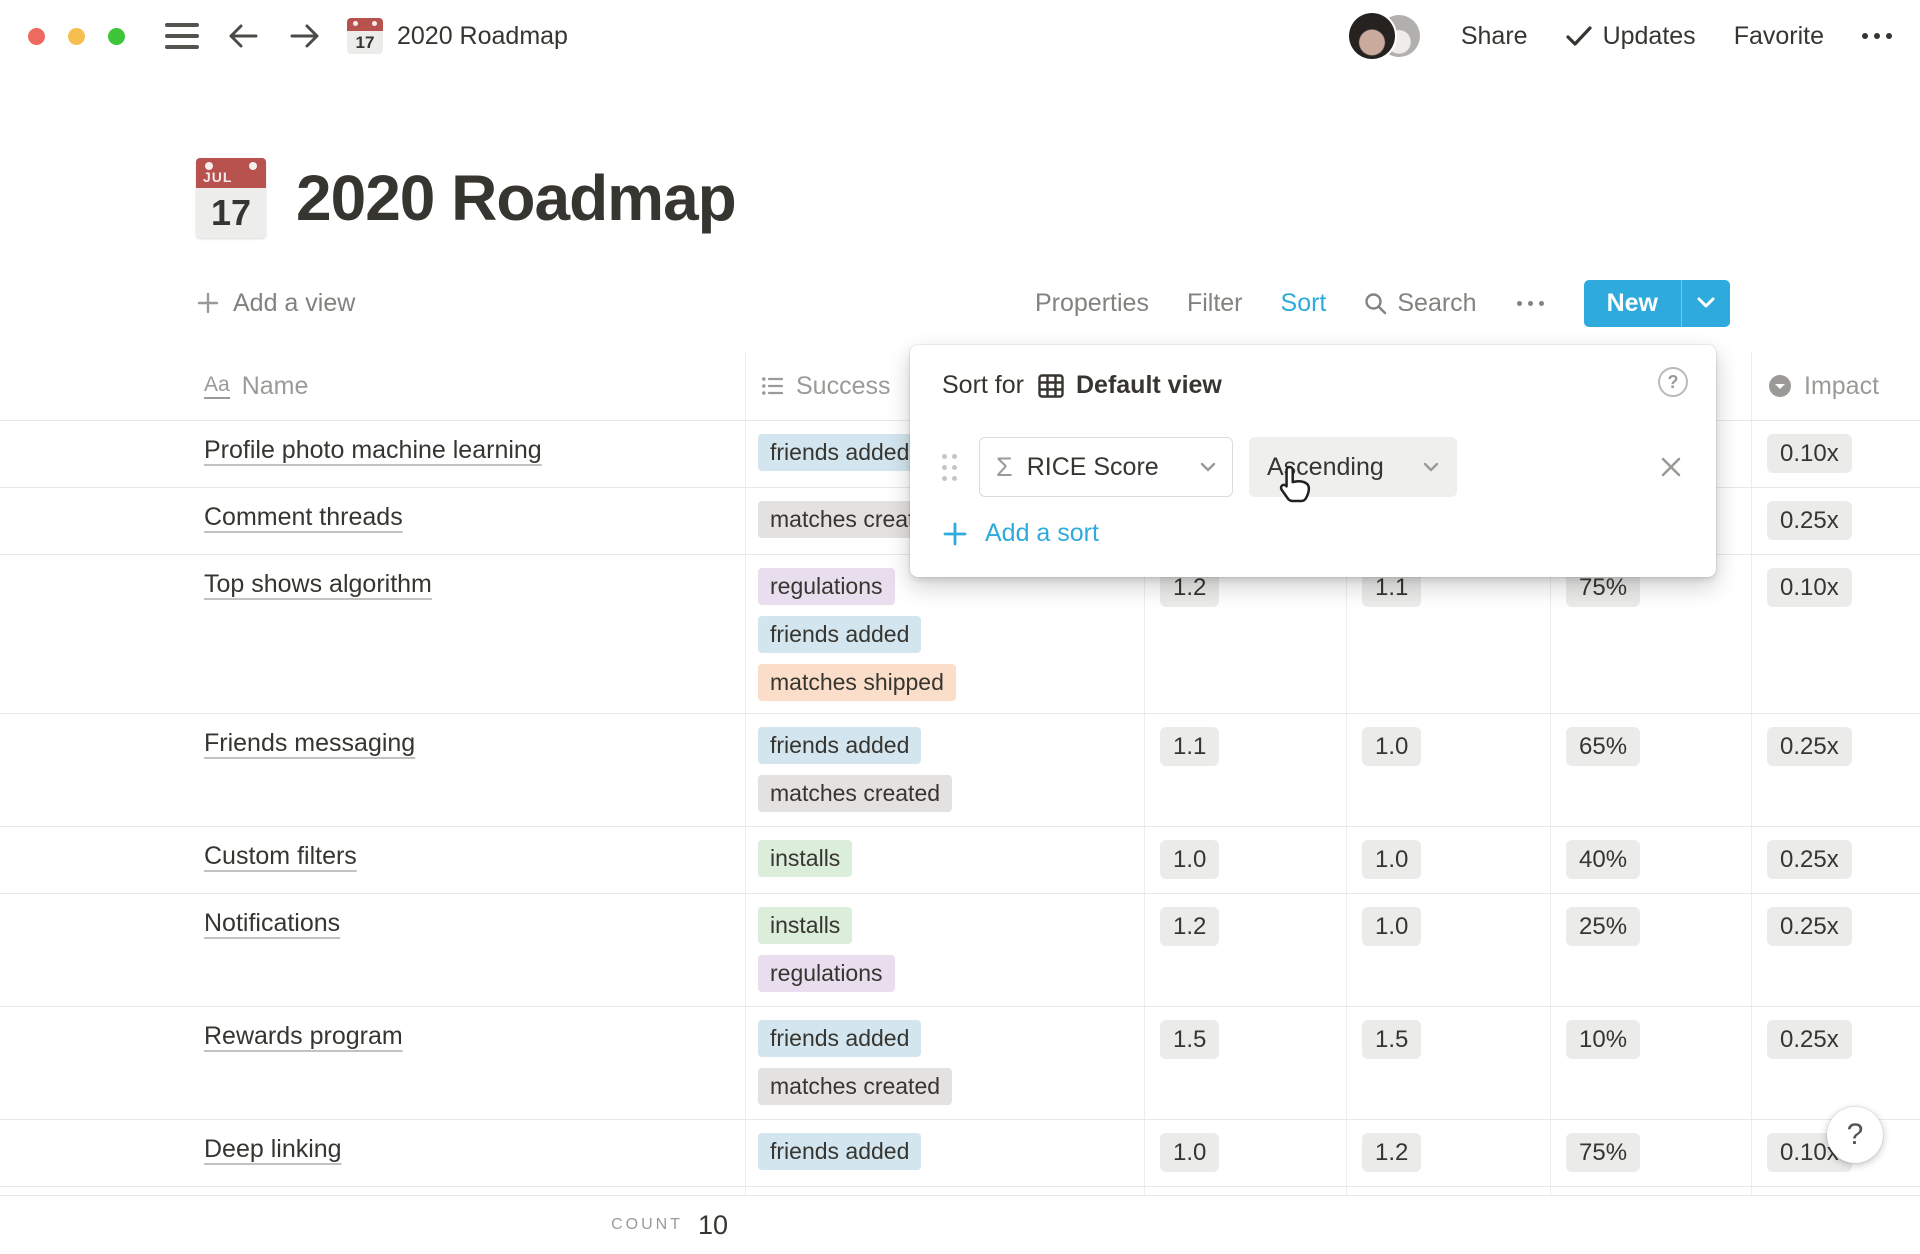 The height and width of the screenshot is (1254, 1920). What do you see at coordinates (1877, 36) in the screenshot?
I see `more-menu-icon` at bounding box center [1877, 36].